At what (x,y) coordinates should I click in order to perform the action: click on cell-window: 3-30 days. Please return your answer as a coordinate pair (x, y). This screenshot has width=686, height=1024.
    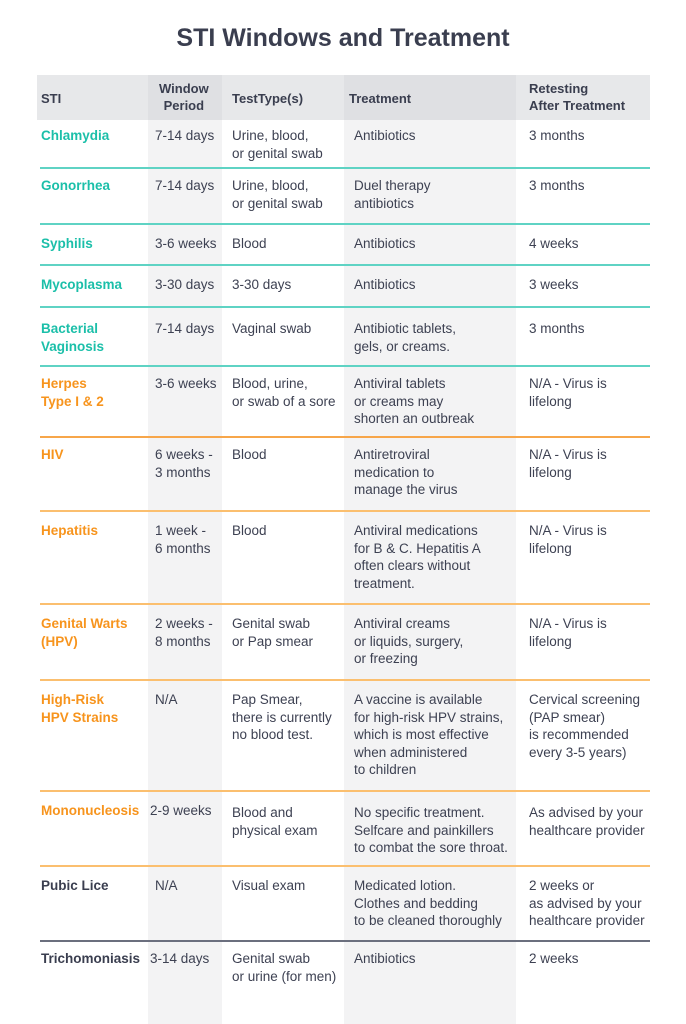
    Looking at the image, I should click on (185, 284).